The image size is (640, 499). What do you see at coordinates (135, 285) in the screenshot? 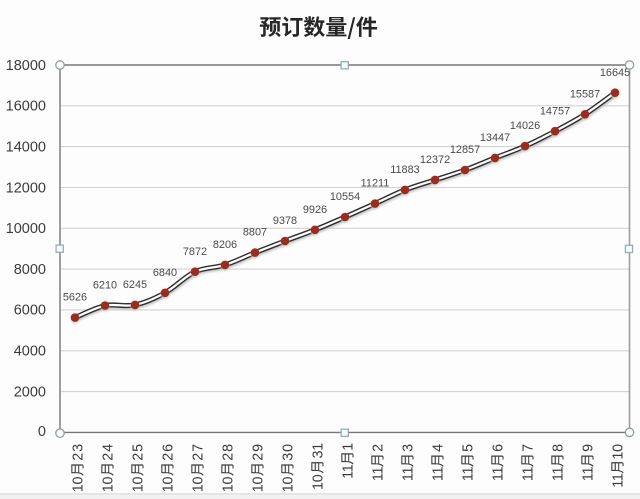
I see `svg-text: 6245` at bounding box center [135, 285].